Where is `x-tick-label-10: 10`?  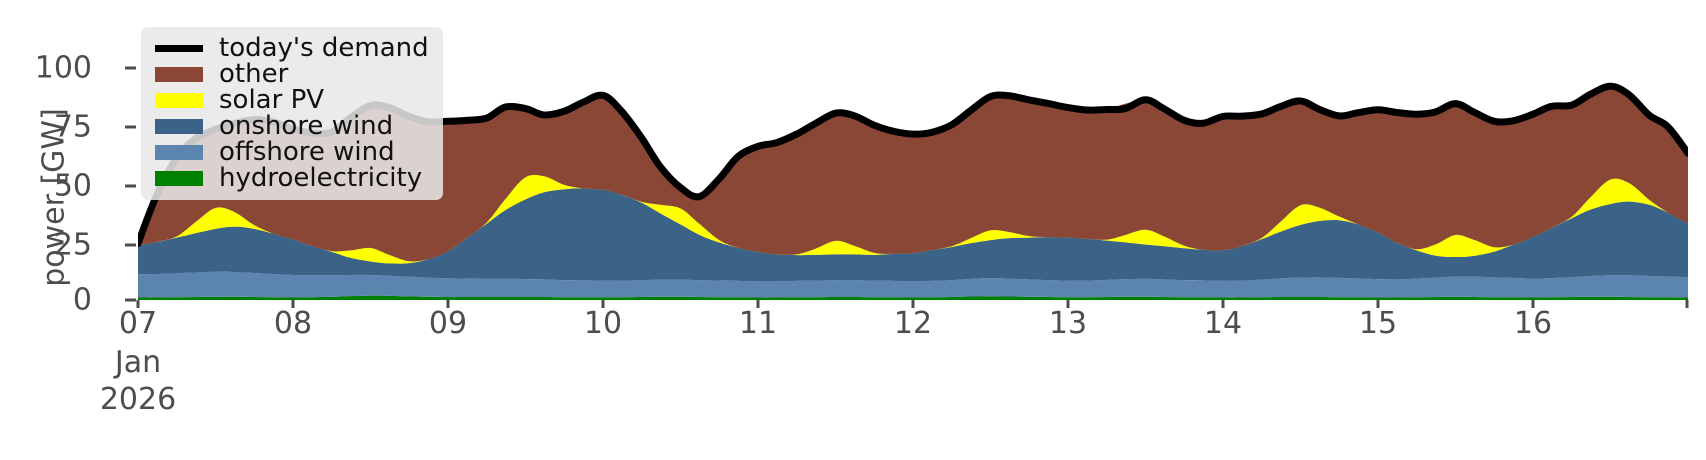 x-tick-label-10: 10 is located at coordinates (603, 323).